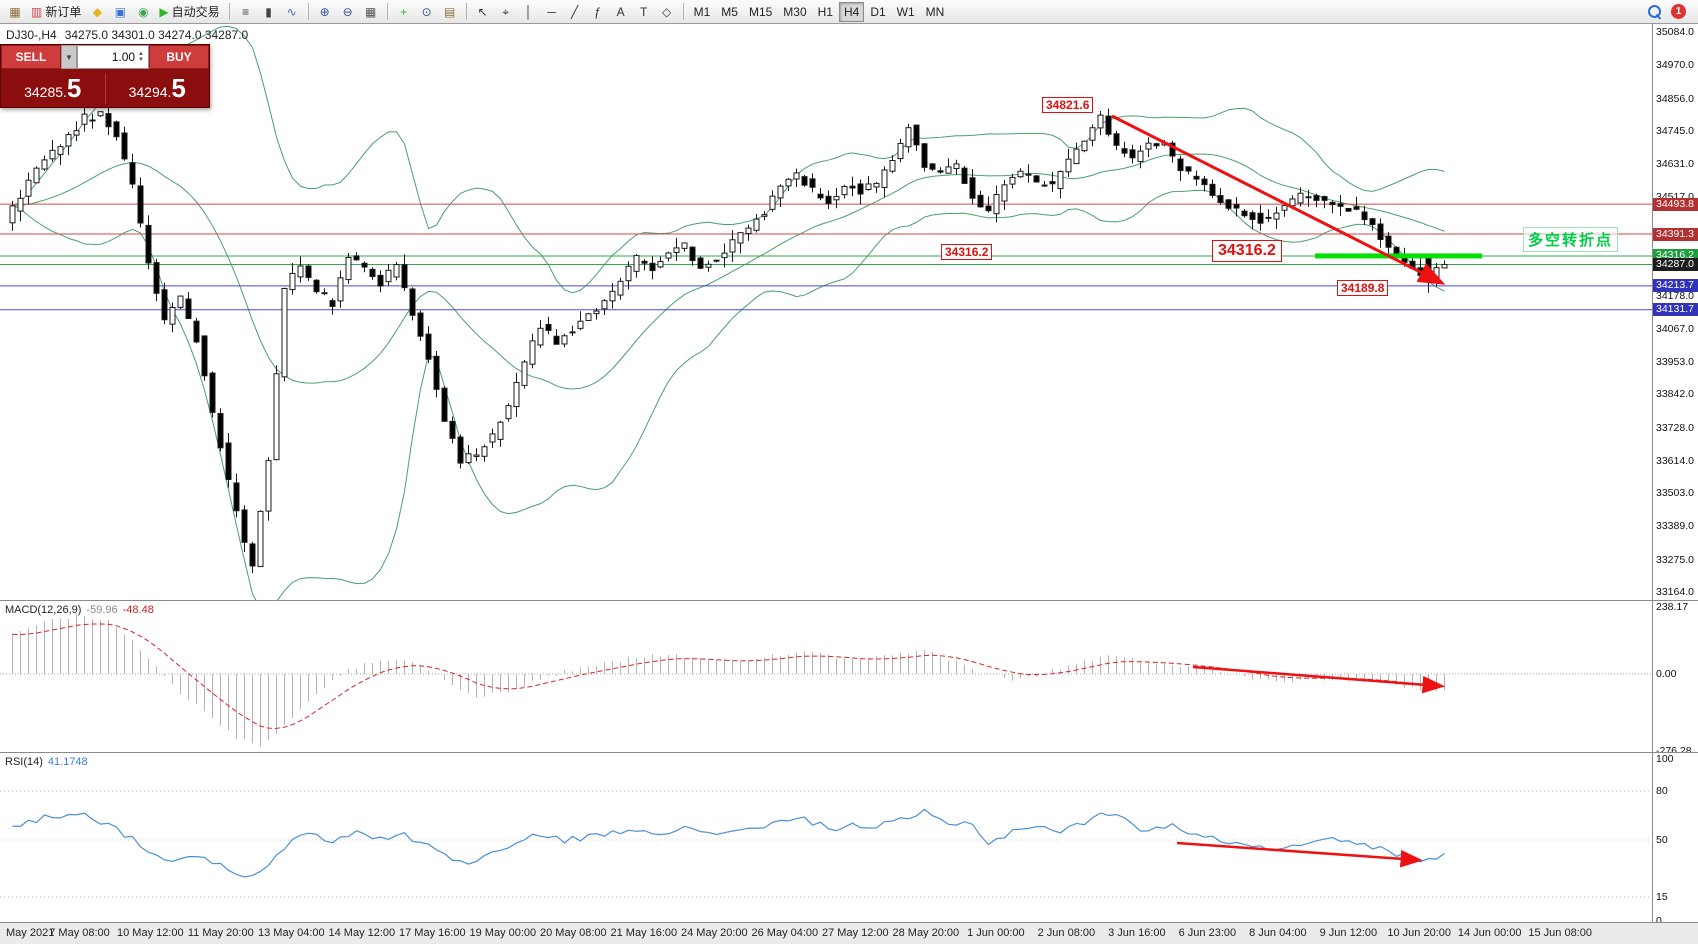  Describe the element at coordinates (69, 57) in the screenshot. I see `order-type-dropdown-icon: ▼` at that location.